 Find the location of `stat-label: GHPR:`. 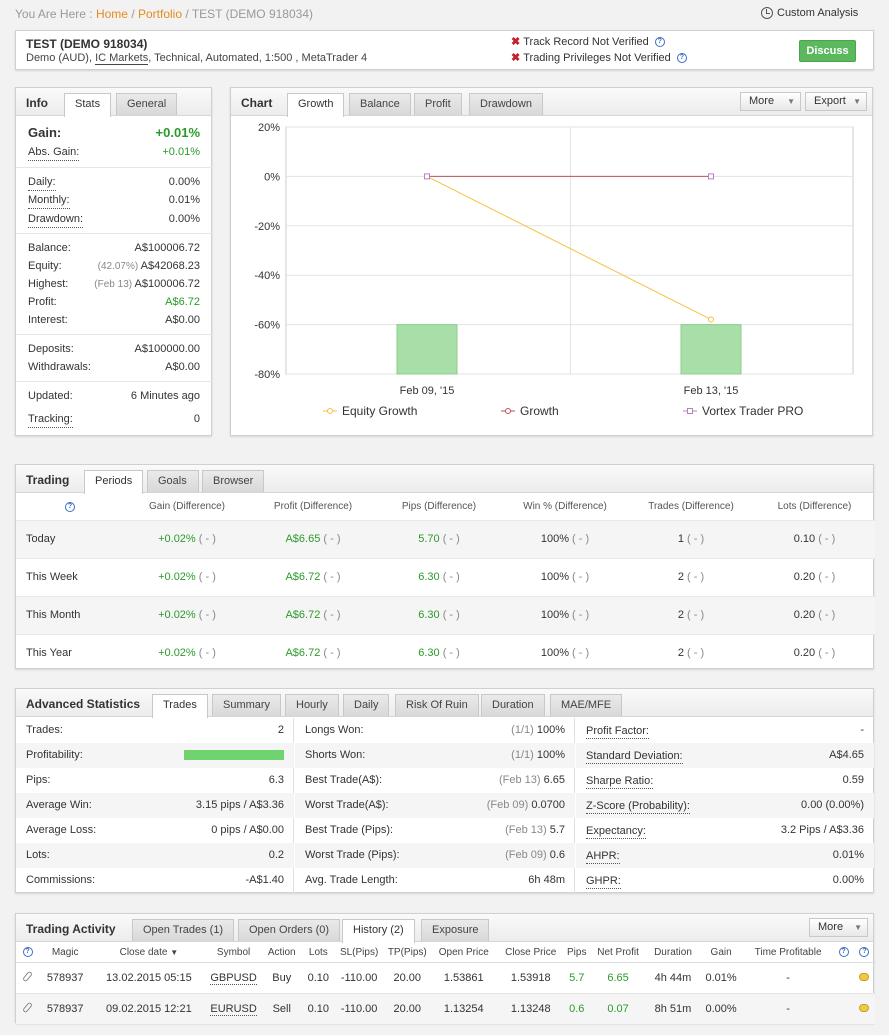

stat-label: GHPR: is located at coordinates (603, 882).